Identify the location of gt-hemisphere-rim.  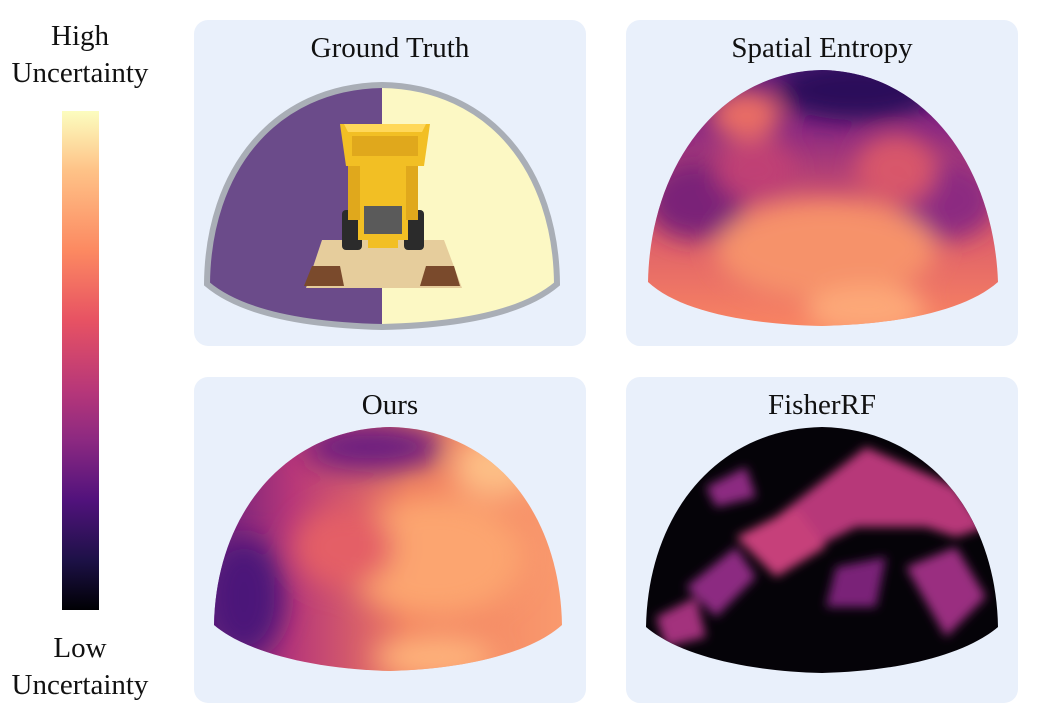
(382, 206).